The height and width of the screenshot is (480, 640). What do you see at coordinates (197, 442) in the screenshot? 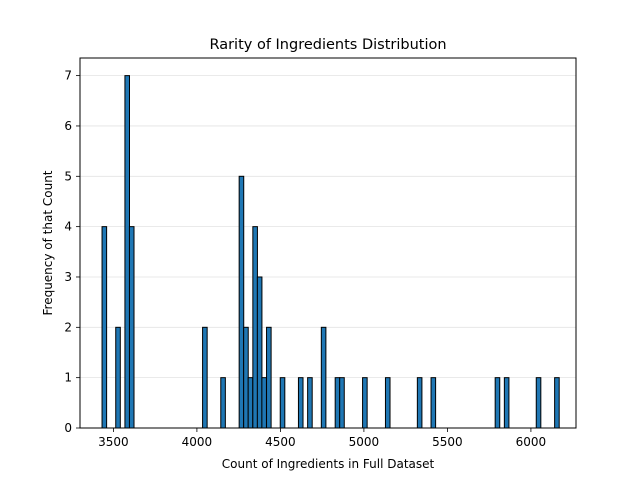
I see `x-tick-label: 4000` at bounding box center [197, 442].